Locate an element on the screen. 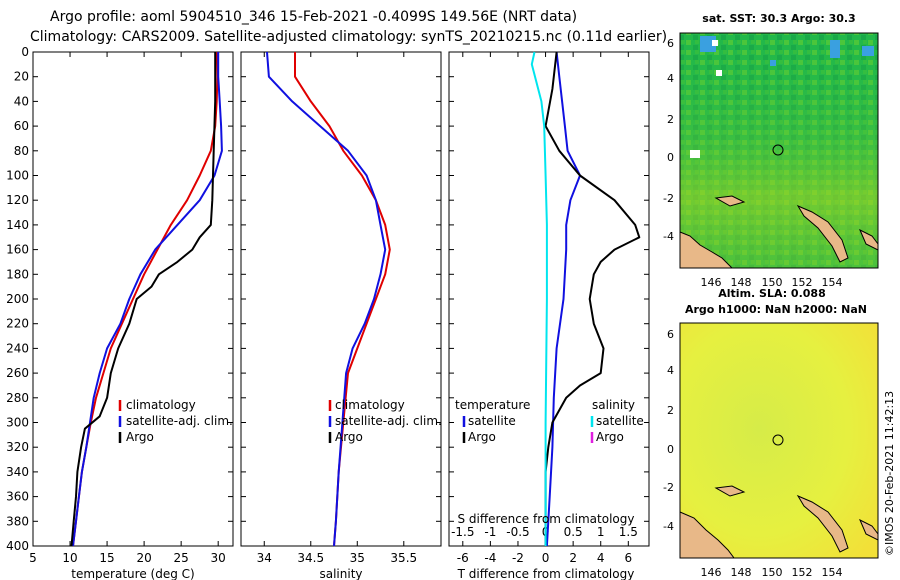  x-tick-label: 34 is located at coordinates (264, 558).